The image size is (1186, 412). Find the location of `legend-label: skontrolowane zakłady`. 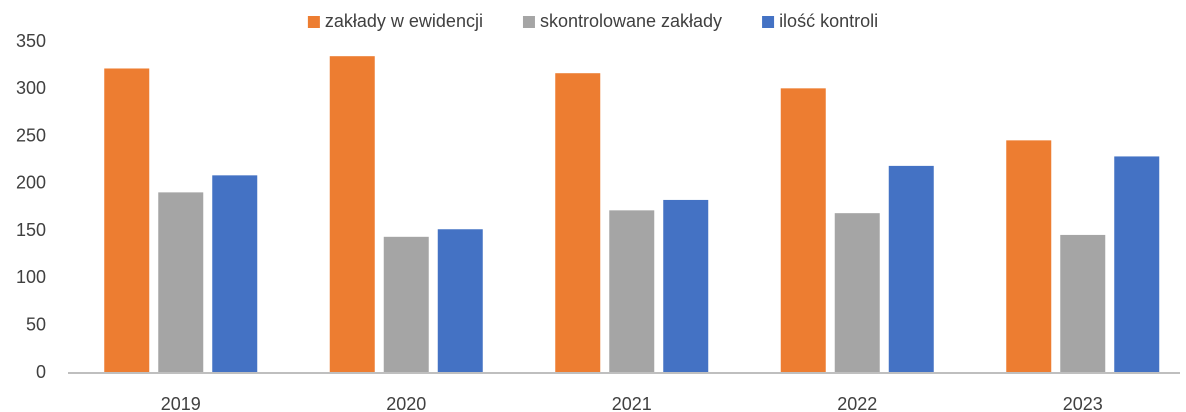

legend-label: skontrolowane zakłady is located at coordinates (631, 21).